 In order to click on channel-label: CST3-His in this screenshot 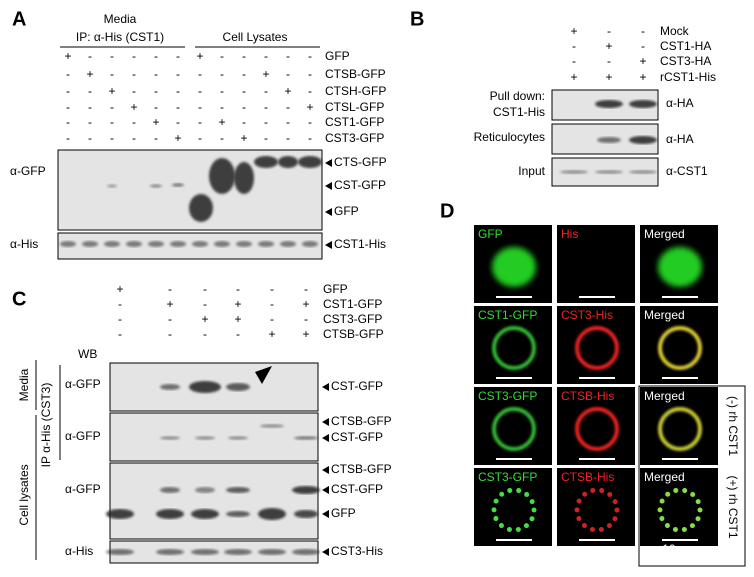, I will do `click(587, 315)`.